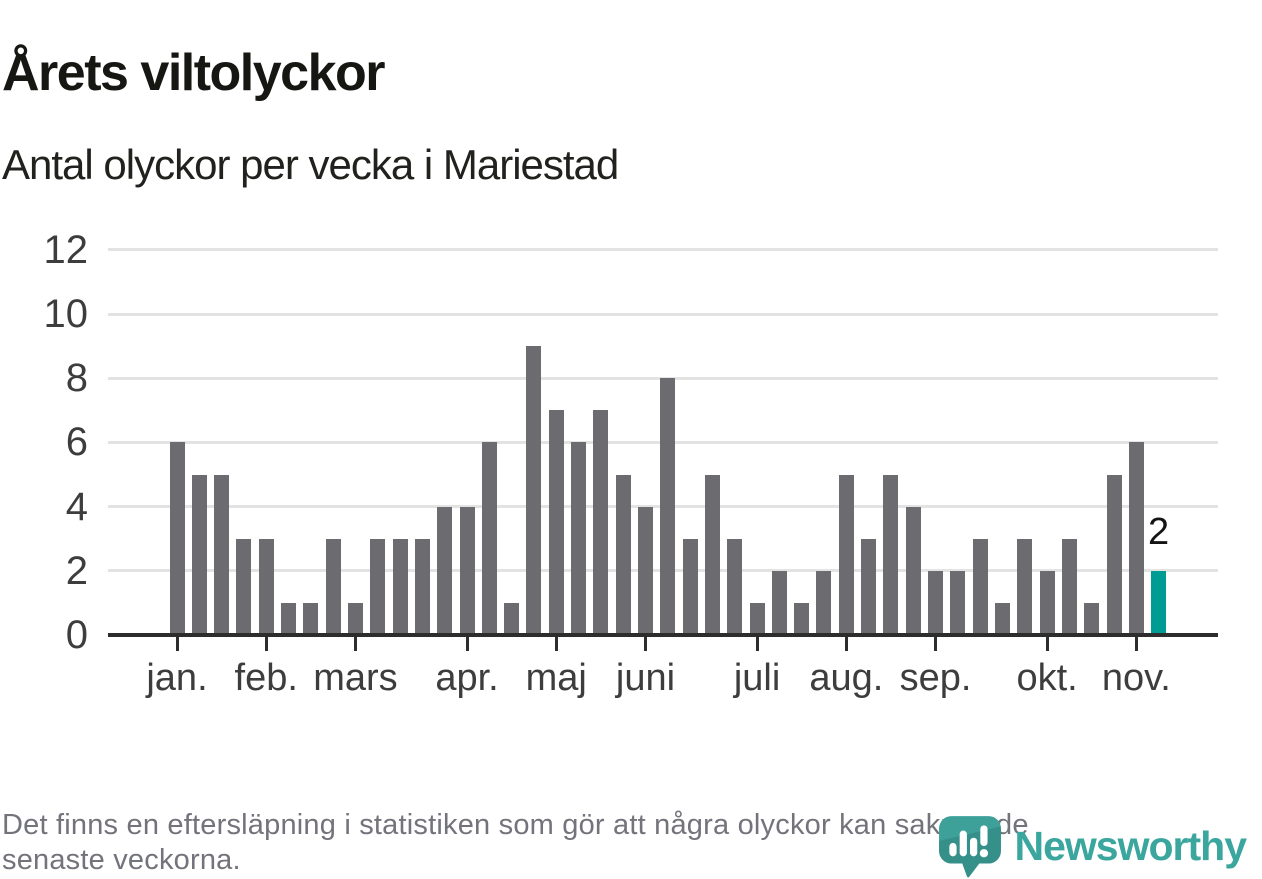  I want to click on y-axis-label-2: 2, so click(76, 570).